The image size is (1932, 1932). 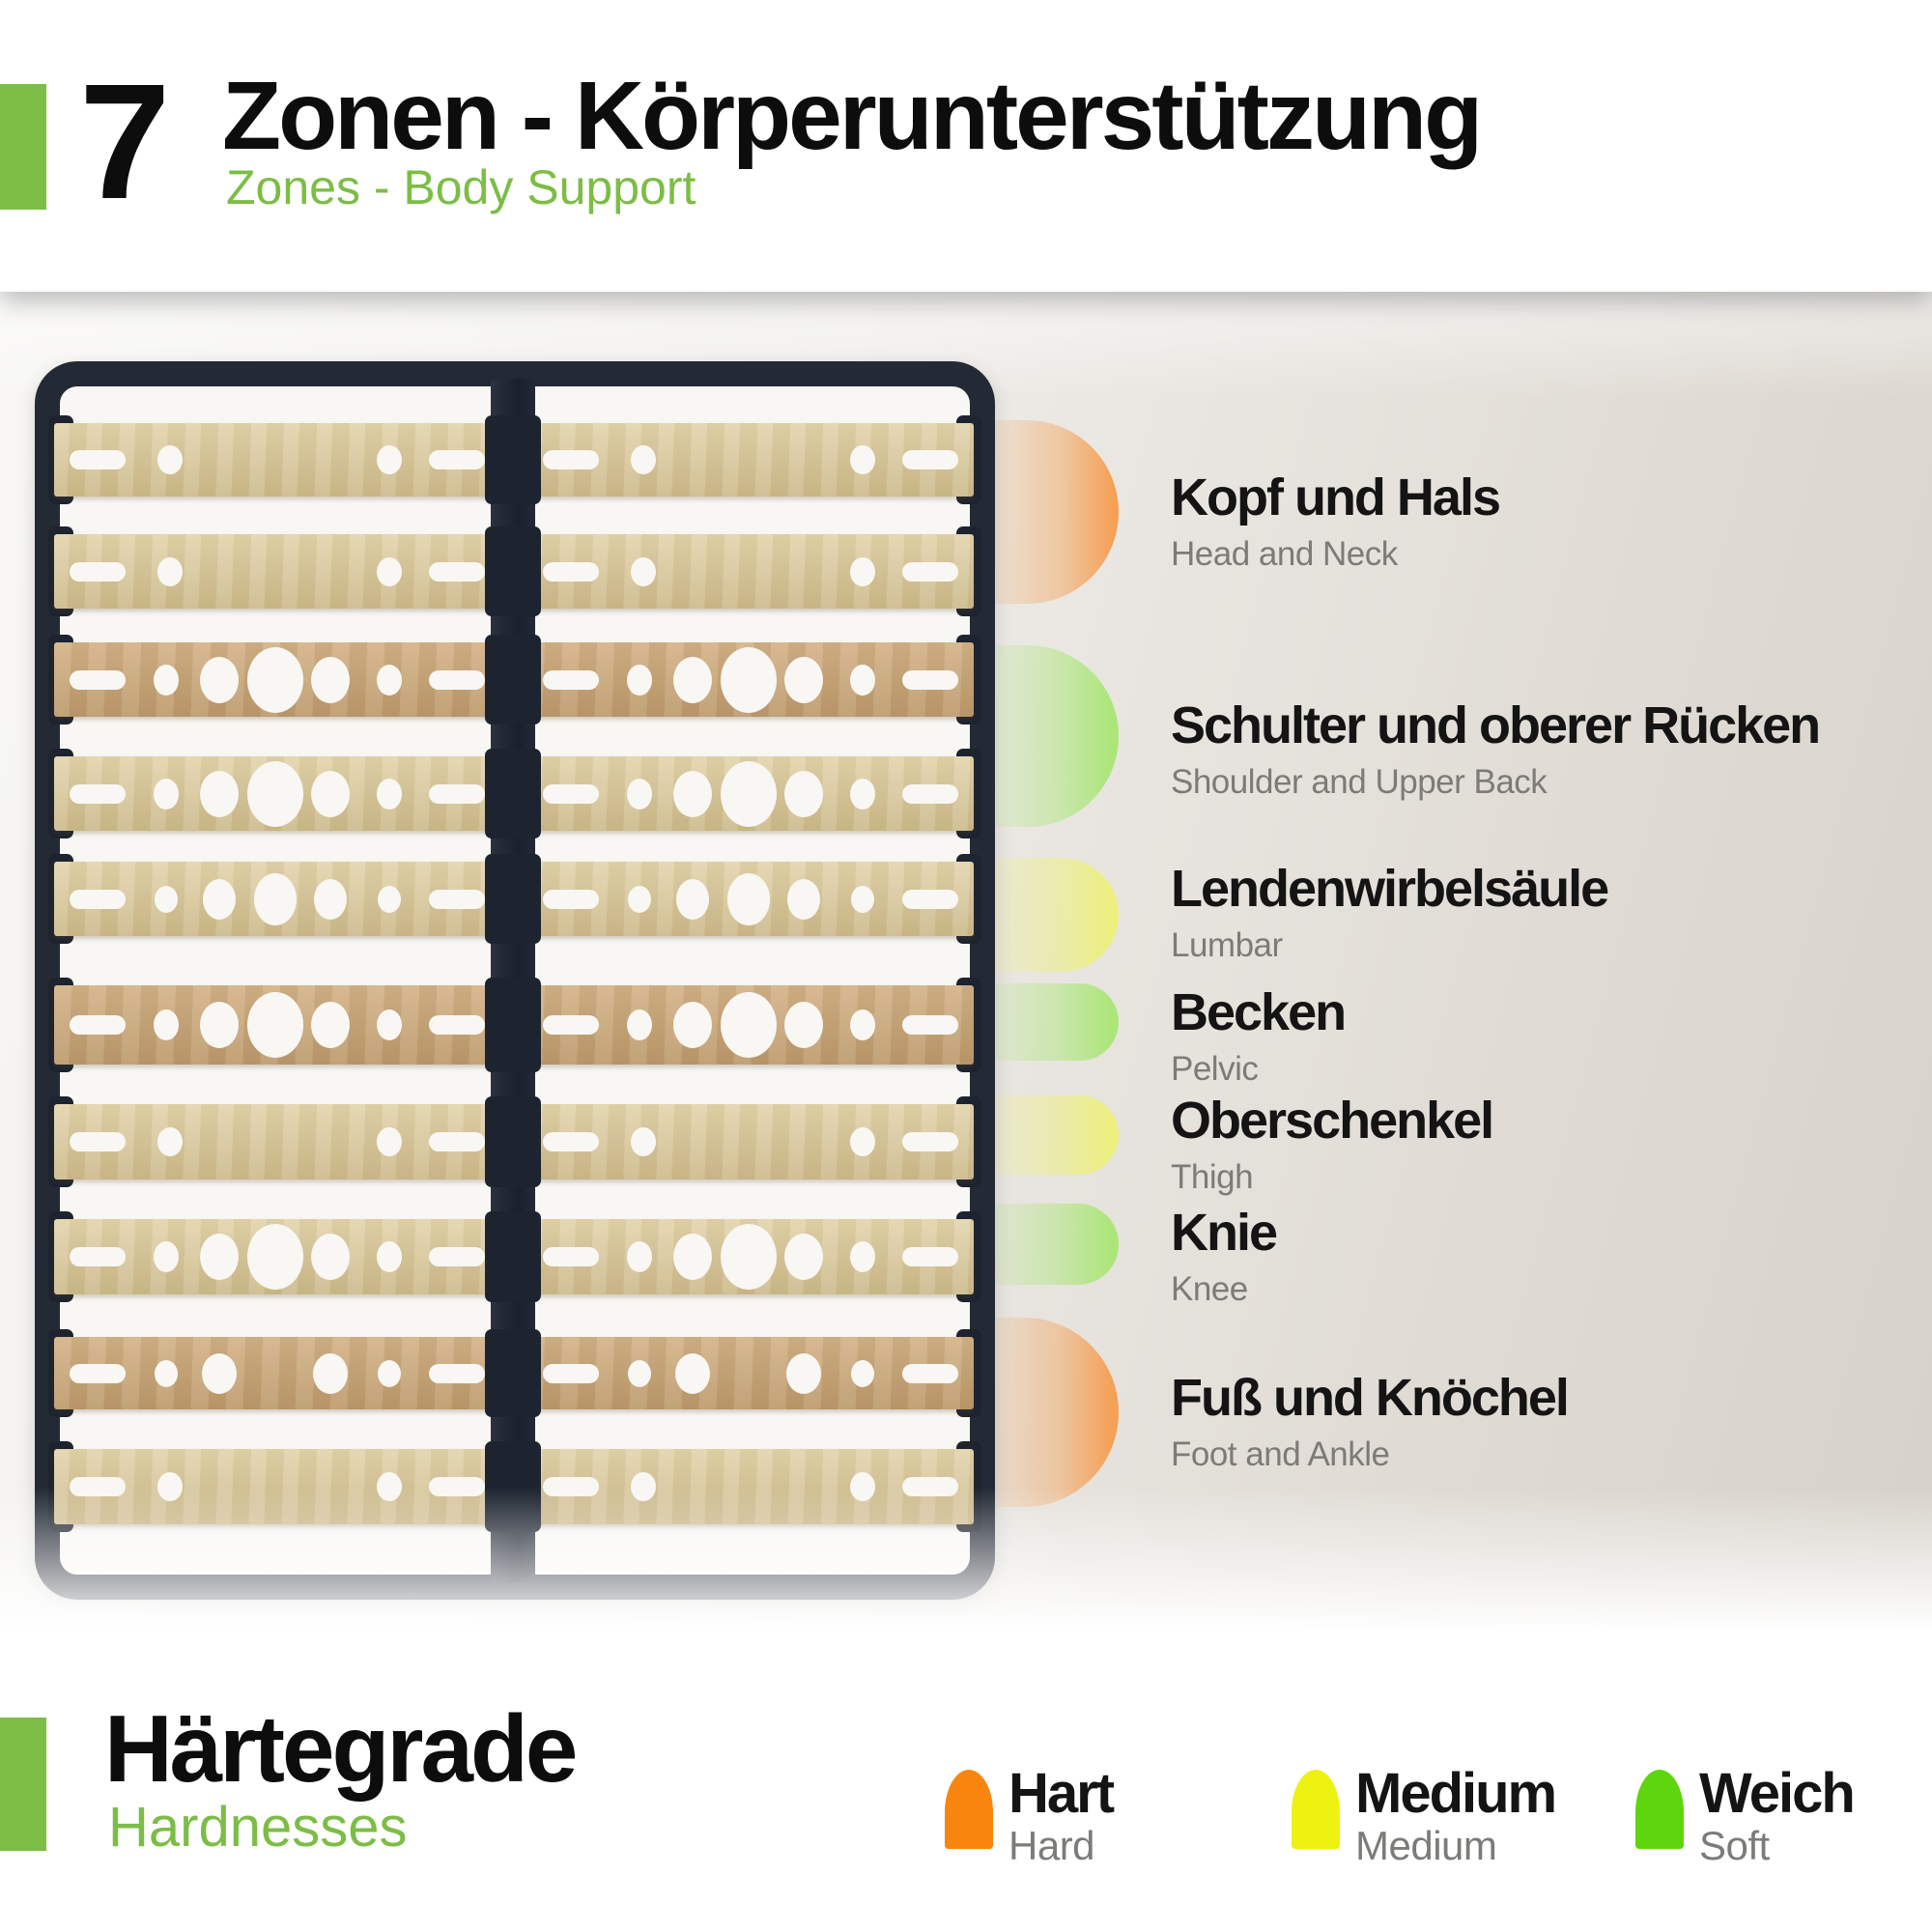 What do you see at coordinates (258, 1827) in the screenshot?
I see `footer-subtitle: Hardnesses` at bounding box center [258, 1827].